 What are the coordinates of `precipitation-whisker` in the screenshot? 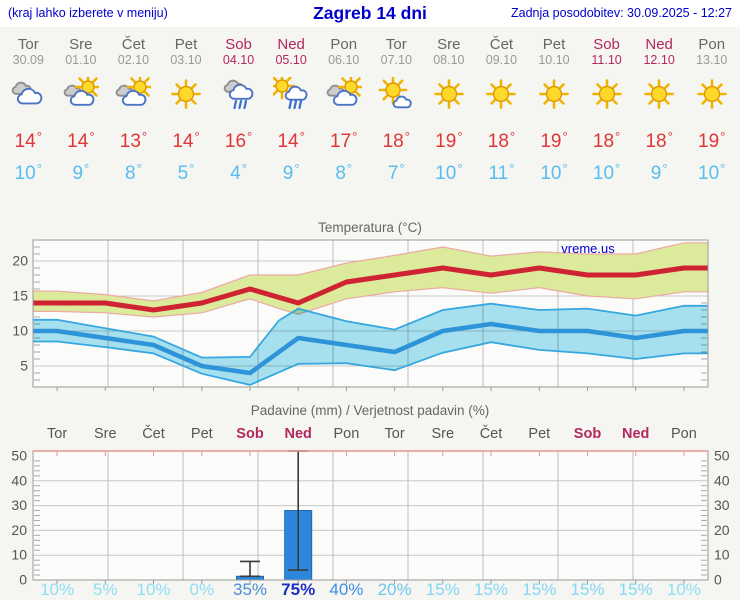 It's located at (250, 569).